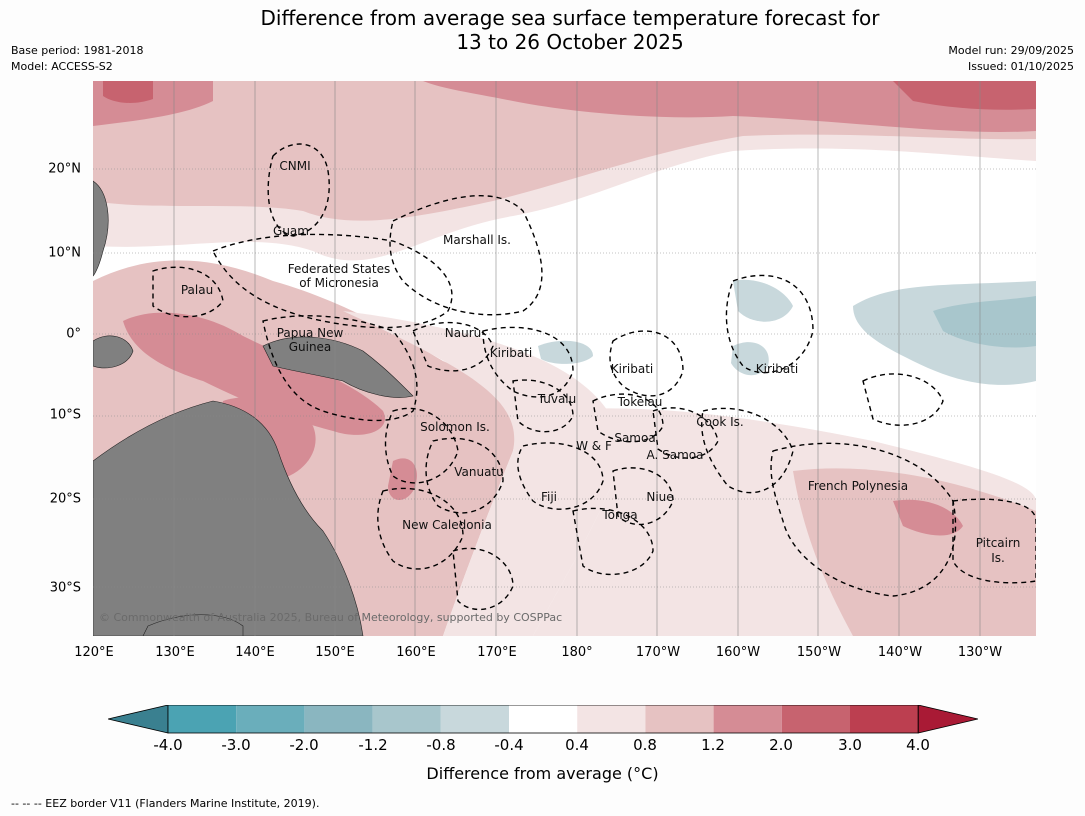  Describe the element at coordinates (335, 652) in the screenshot. I see `x-tick-150e: 150°E` at that location.